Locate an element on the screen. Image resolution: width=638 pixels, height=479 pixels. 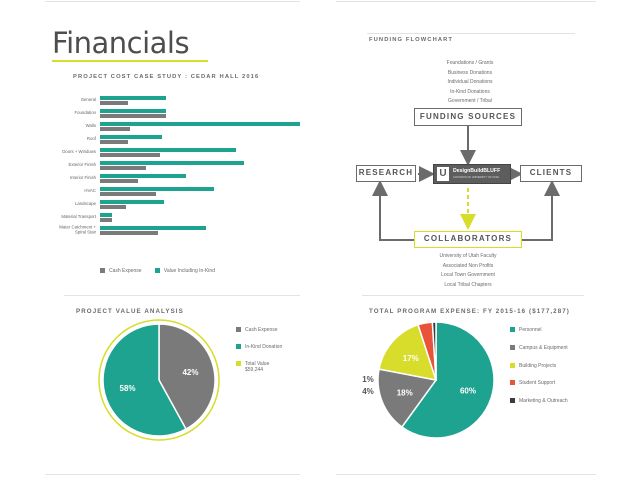
right-top-rule is located at coordinates (471, 33).